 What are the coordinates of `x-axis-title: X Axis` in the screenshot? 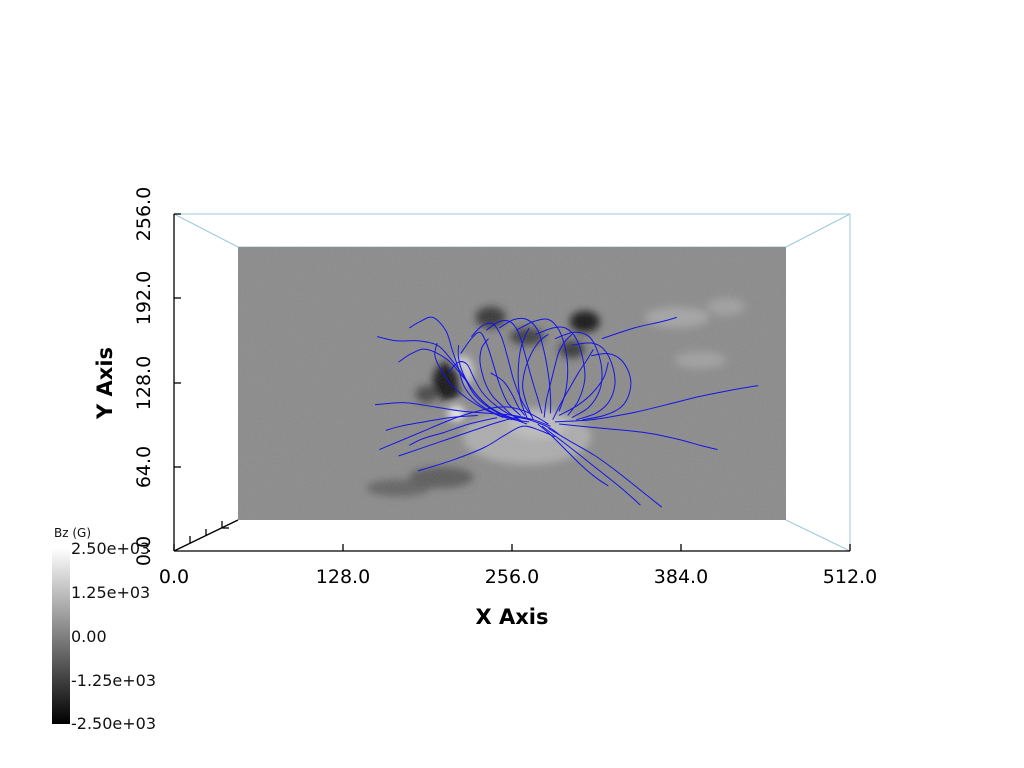 It's located at (512, 617).